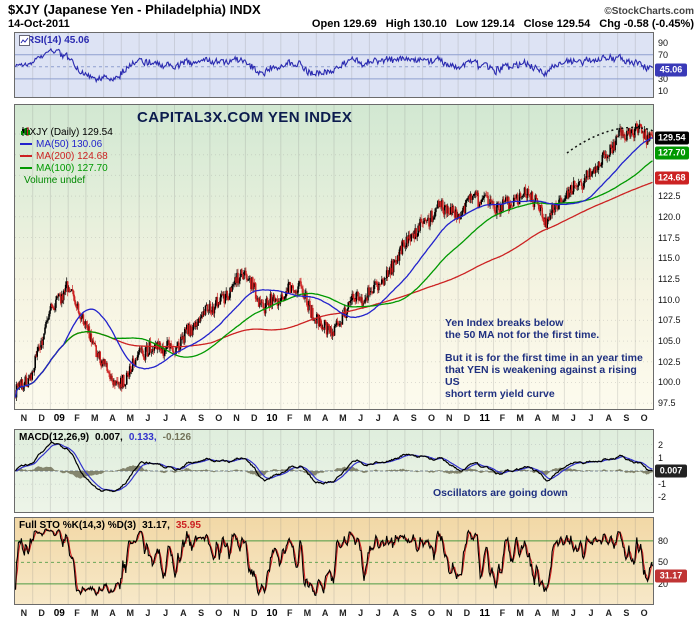  What do you see at coordinates (663, 90) in the screenshot?
I see `y-axis-tick: 10` at bounding box center [663, 90].